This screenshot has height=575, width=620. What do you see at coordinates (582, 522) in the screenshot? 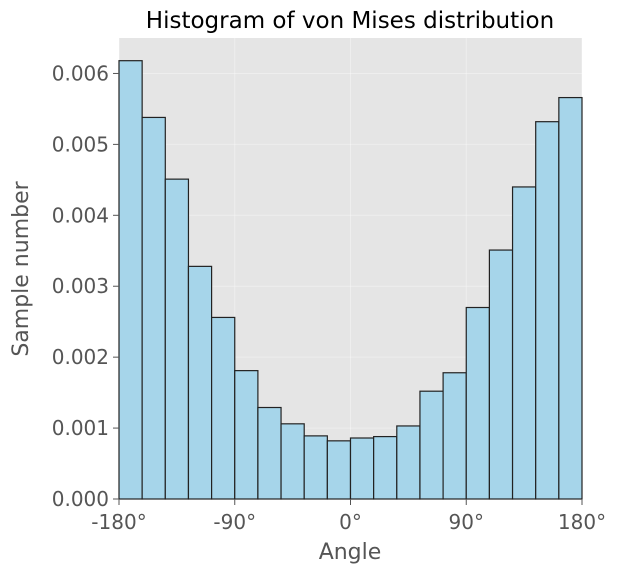
I see `x-tick-label: 180°` at bounding box center [582, 522].